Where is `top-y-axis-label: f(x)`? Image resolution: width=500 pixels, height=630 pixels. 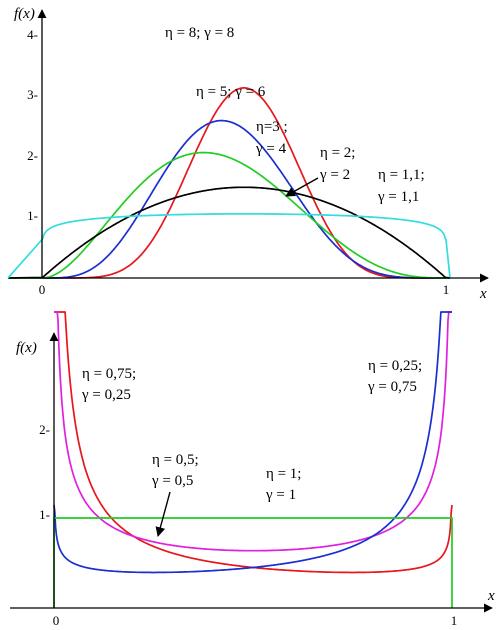
top-y-axis-label: f(x) is located at coordinates (24, 14).